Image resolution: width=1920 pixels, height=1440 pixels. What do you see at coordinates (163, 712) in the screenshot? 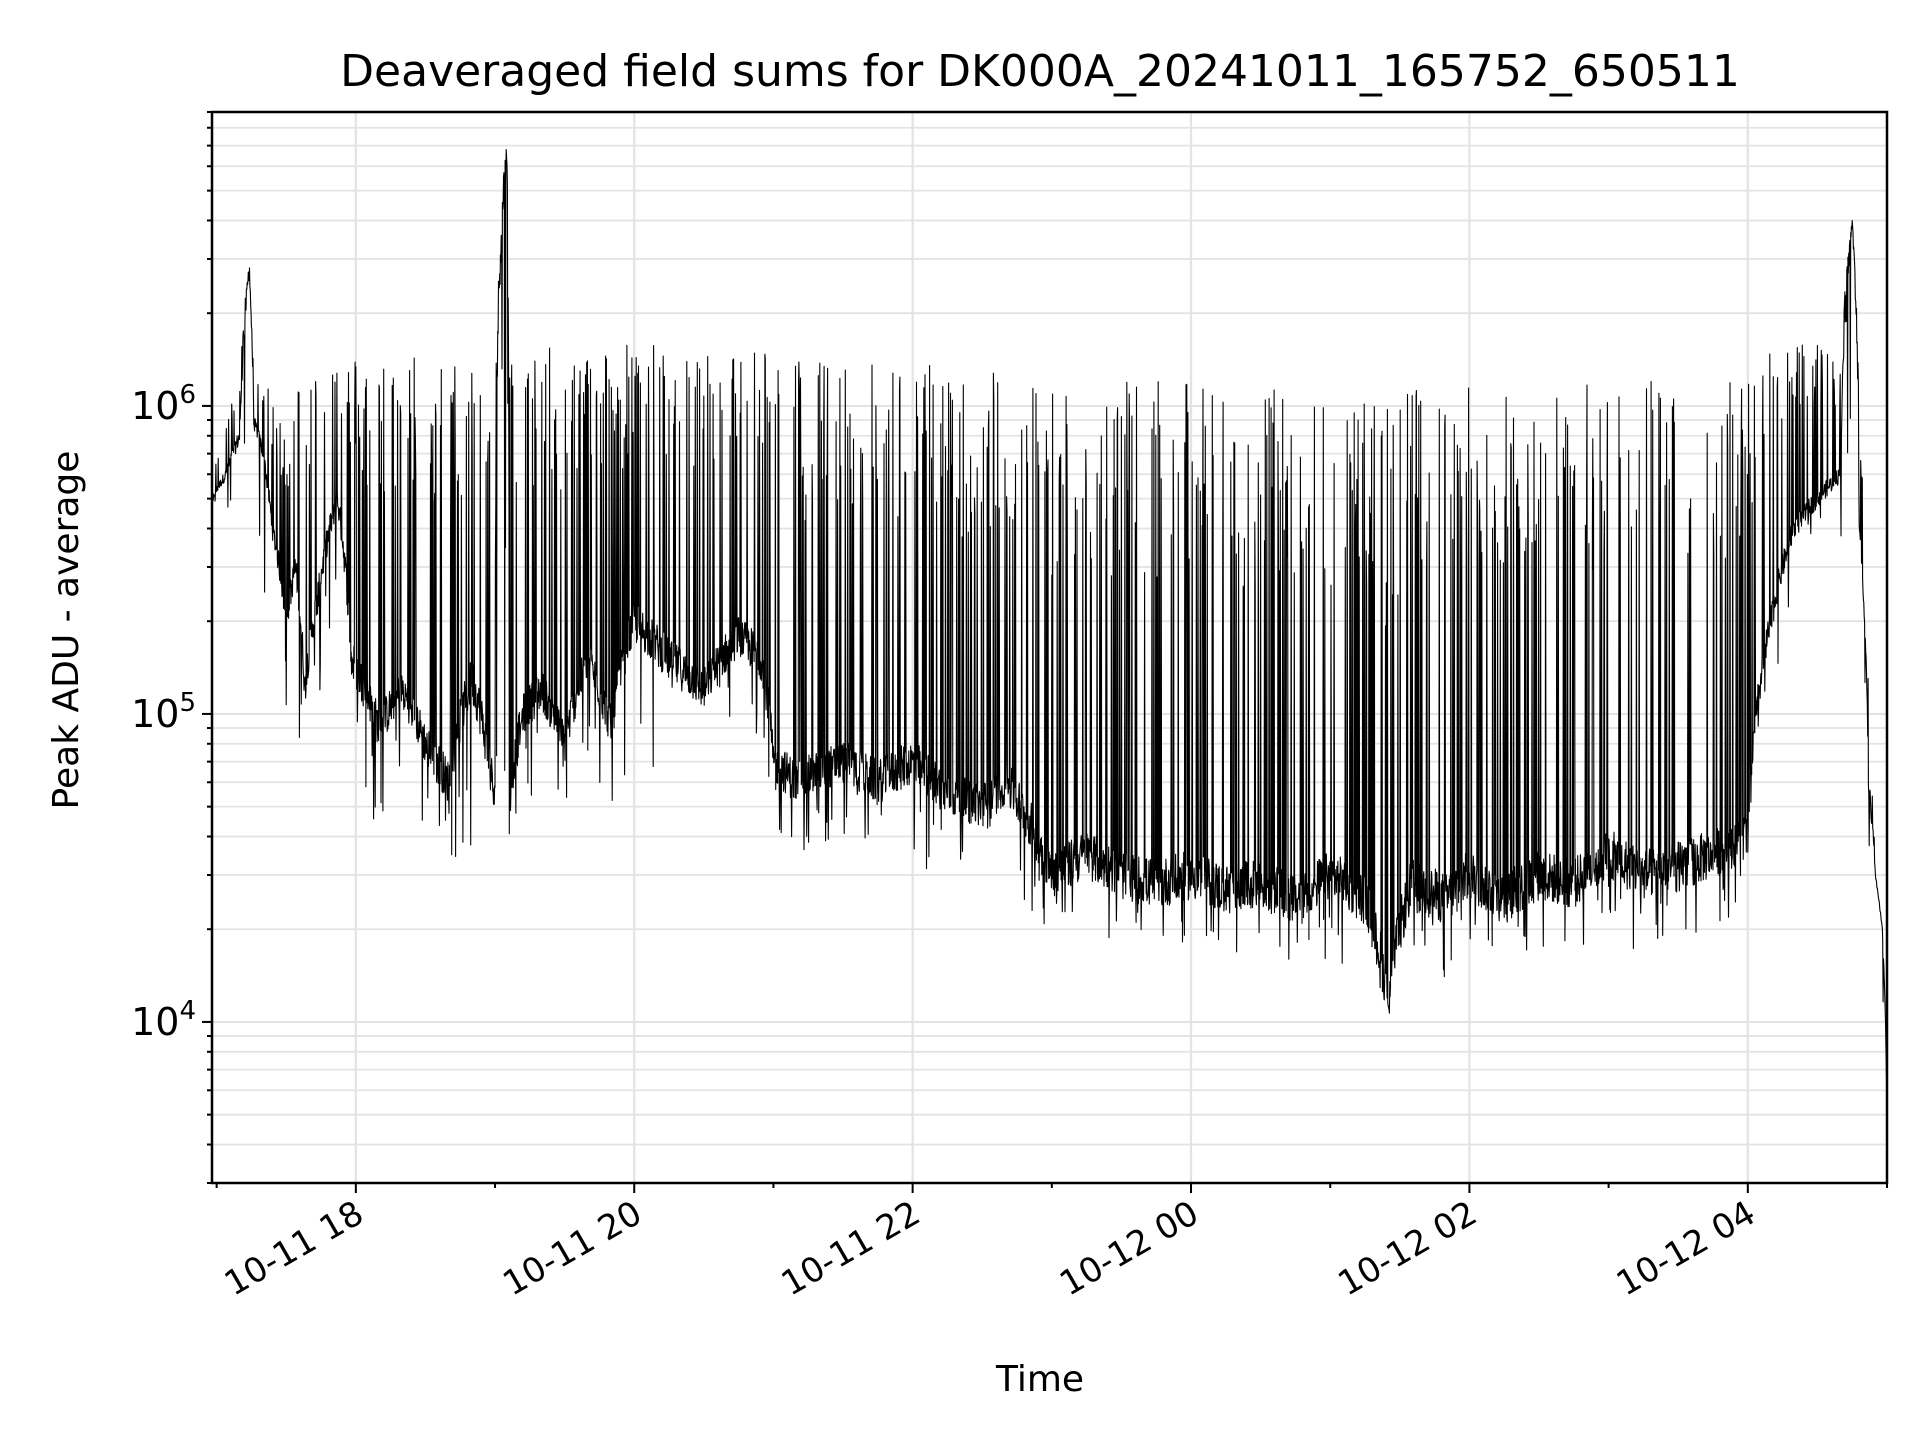
I see `y-tick-label: 105` at bounding box center [163, 712].